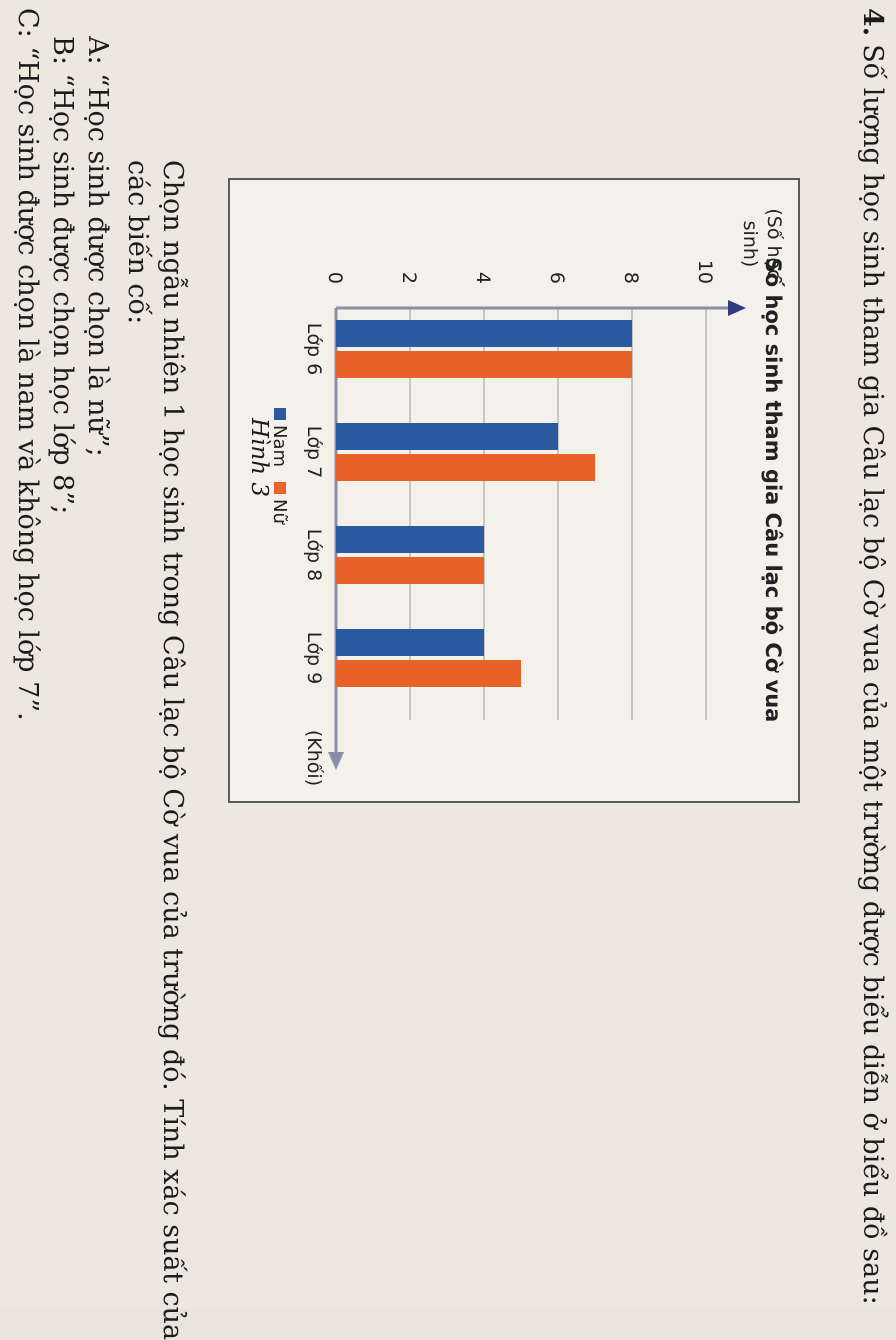 The height and width of the screenshot is (1340, 896). I want to click on figure-caption: Hình 3, so click(259, 457).